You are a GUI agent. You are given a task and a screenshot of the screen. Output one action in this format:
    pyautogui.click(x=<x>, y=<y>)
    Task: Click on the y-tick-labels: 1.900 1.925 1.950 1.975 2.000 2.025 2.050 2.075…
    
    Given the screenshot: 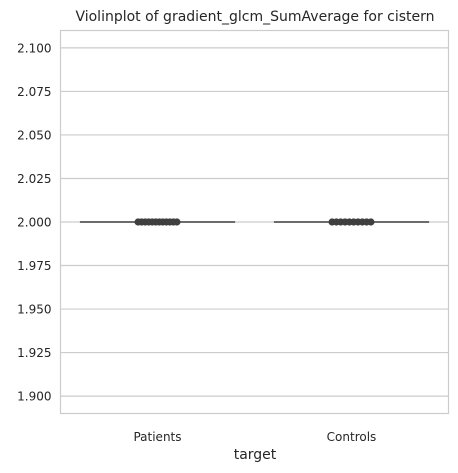 What is the action you would take?
    pyautogui.click(x=34, y=222)
    